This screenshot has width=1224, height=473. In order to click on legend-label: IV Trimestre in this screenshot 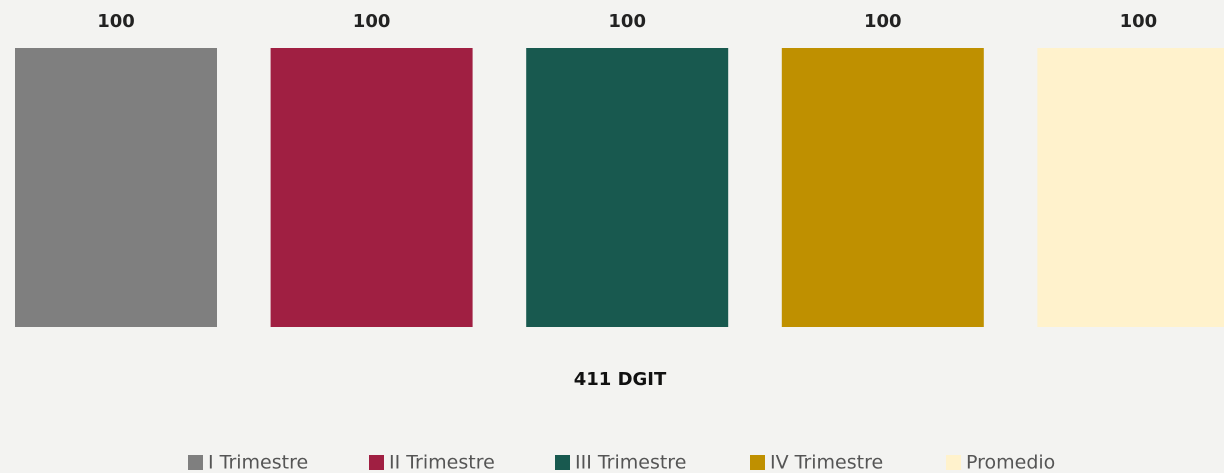, I will do `click(826, 462)`.